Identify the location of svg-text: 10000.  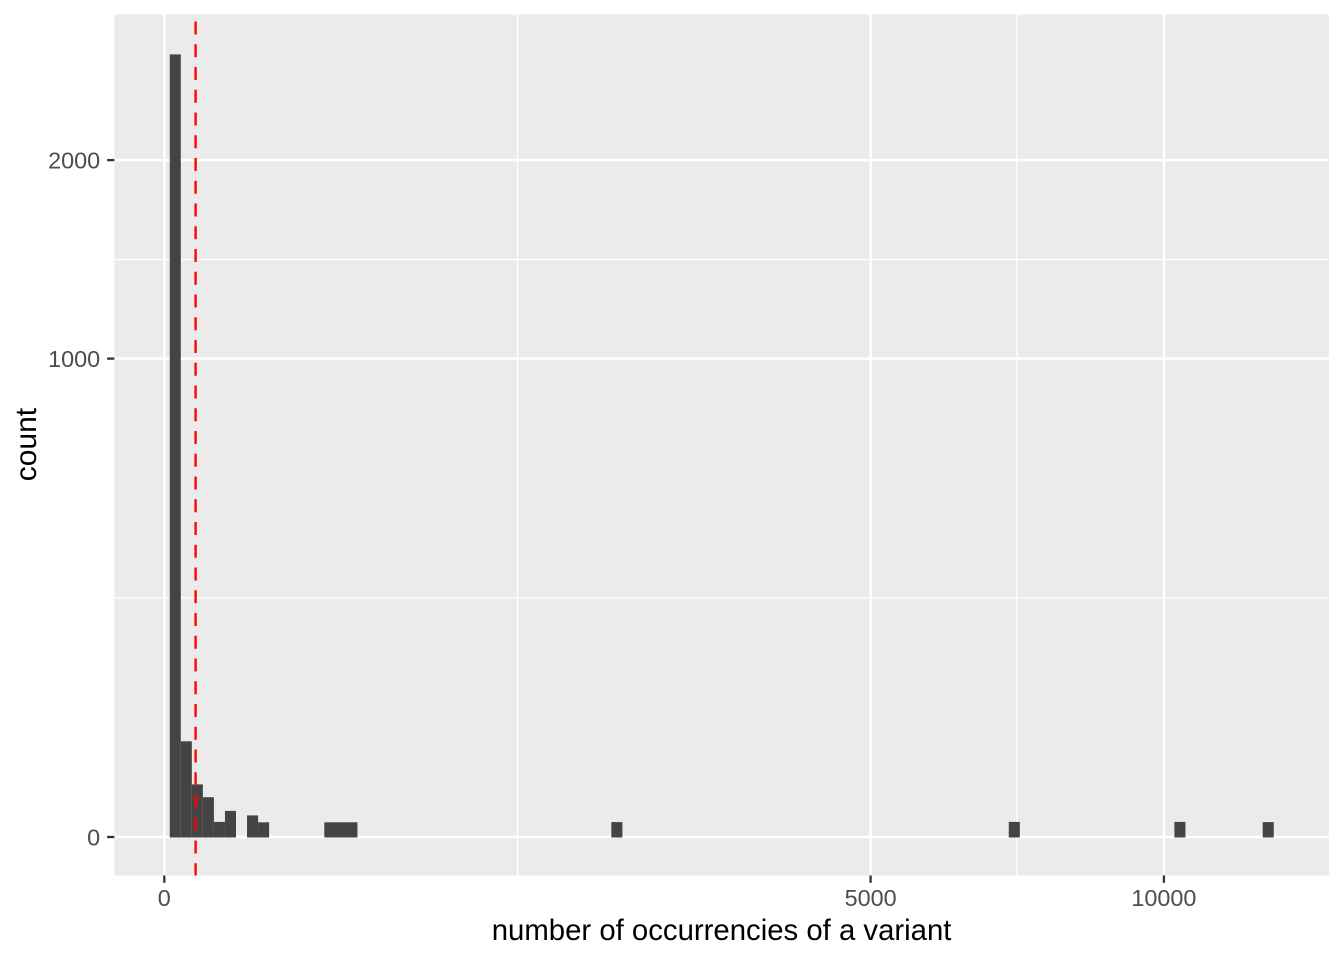
(1163, 898).